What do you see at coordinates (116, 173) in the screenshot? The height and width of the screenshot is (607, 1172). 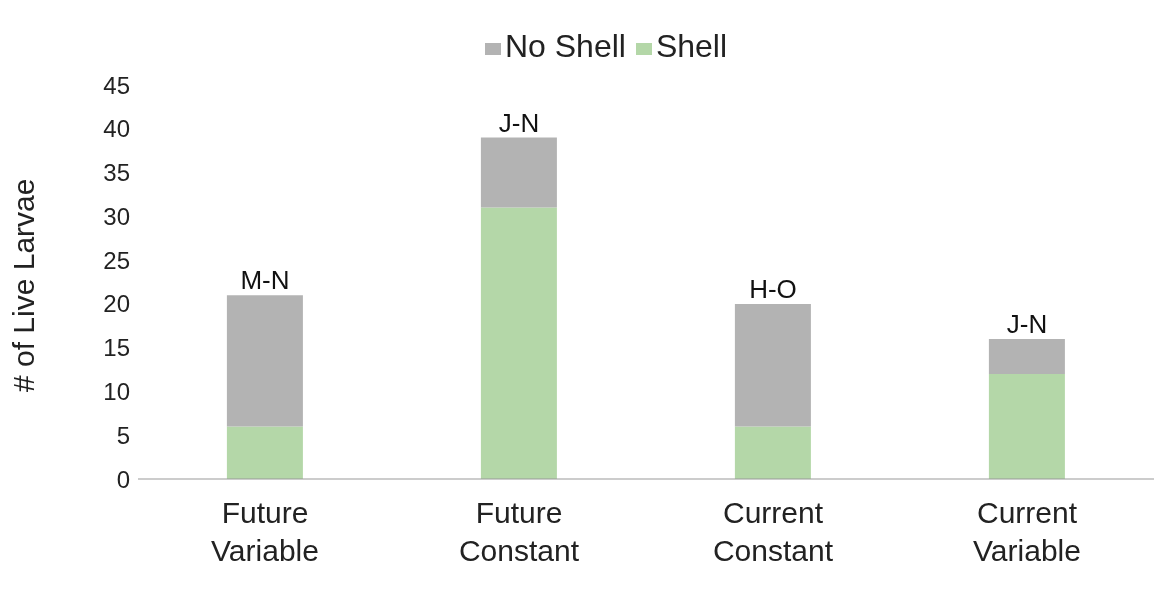 I see `y-tick-label: 35` at bounding box center [116, 173].